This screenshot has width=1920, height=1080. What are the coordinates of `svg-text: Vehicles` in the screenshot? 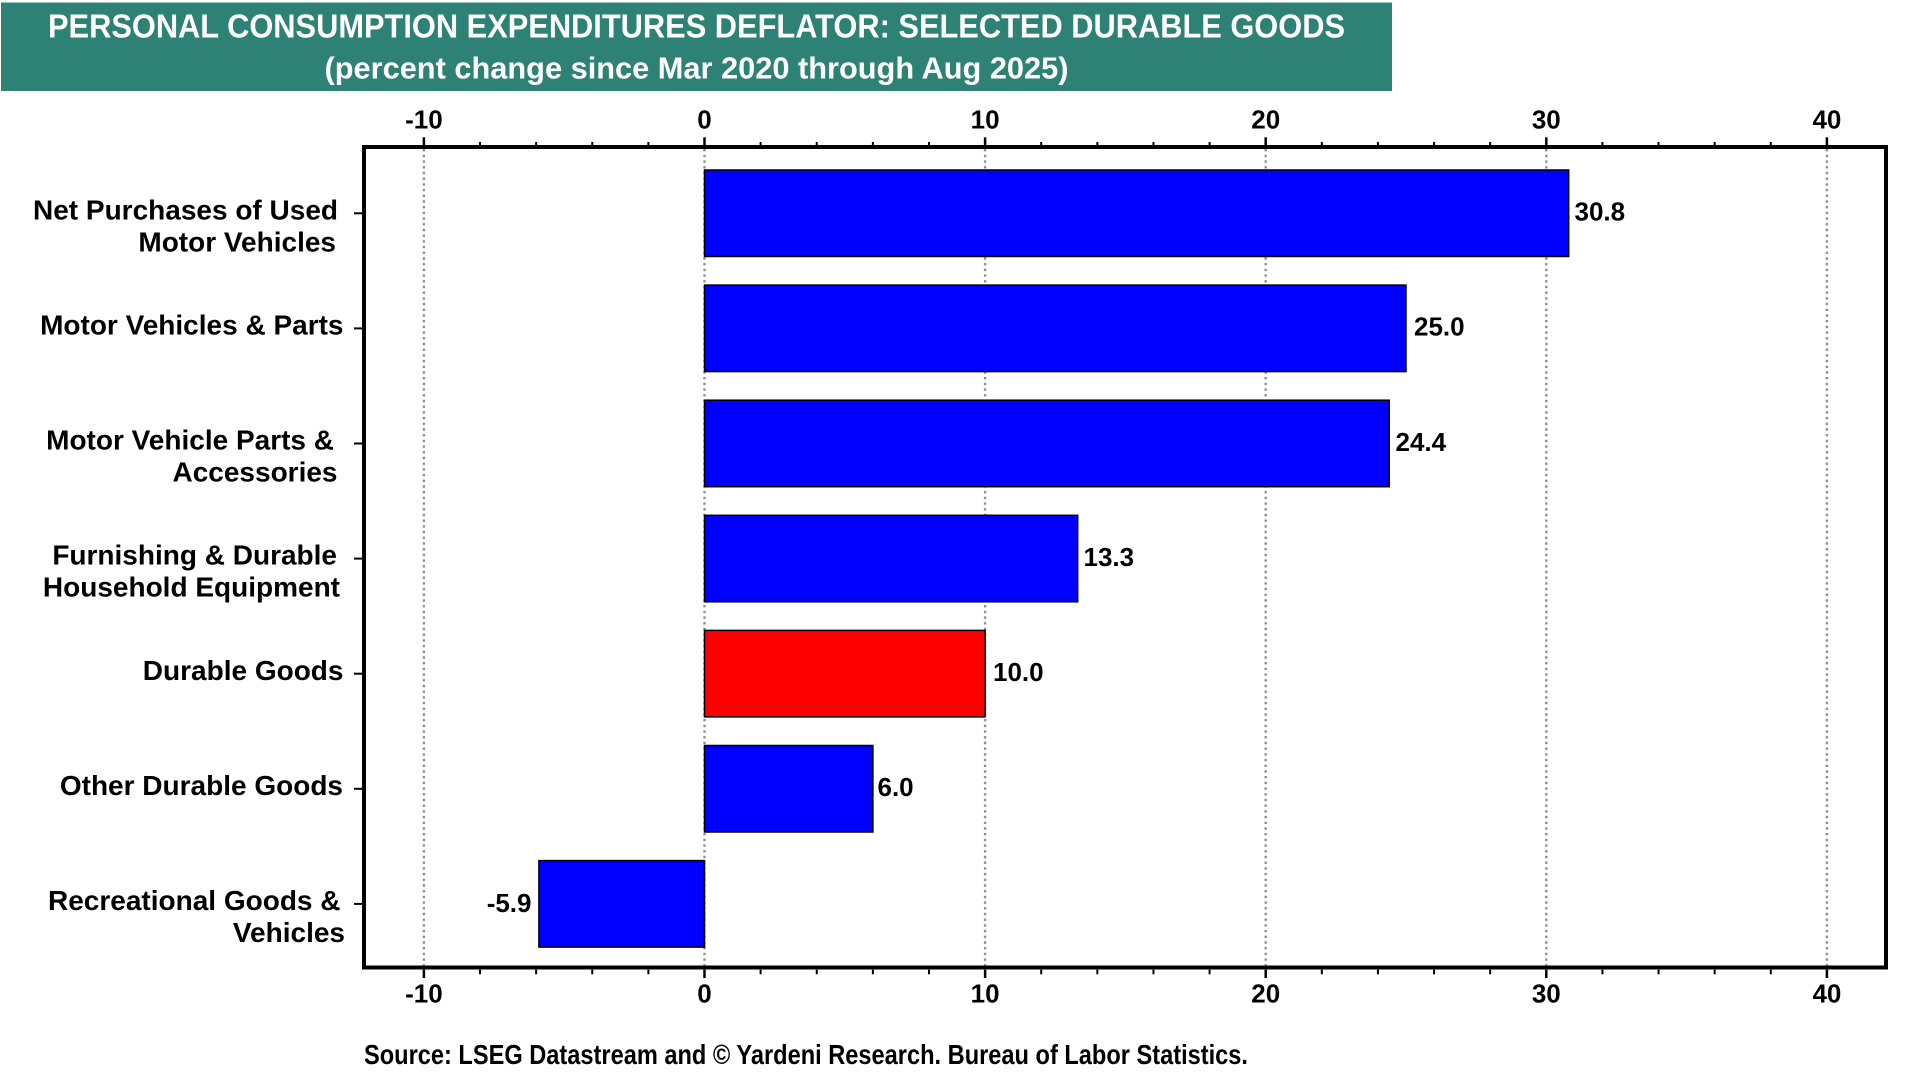 It's located at (289, 932).